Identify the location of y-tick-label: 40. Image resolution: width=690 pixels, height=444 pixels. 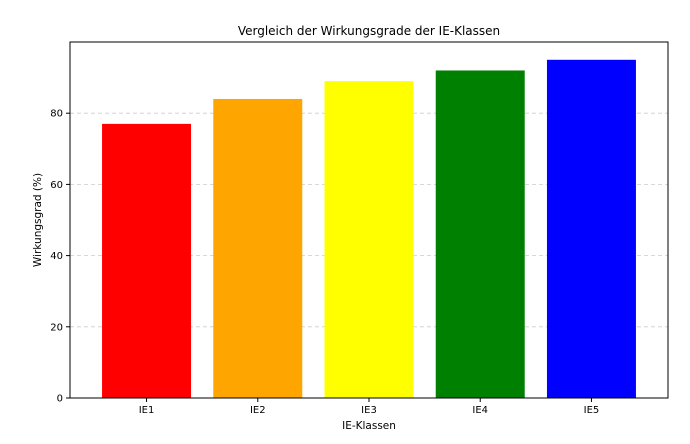
(56, 256).